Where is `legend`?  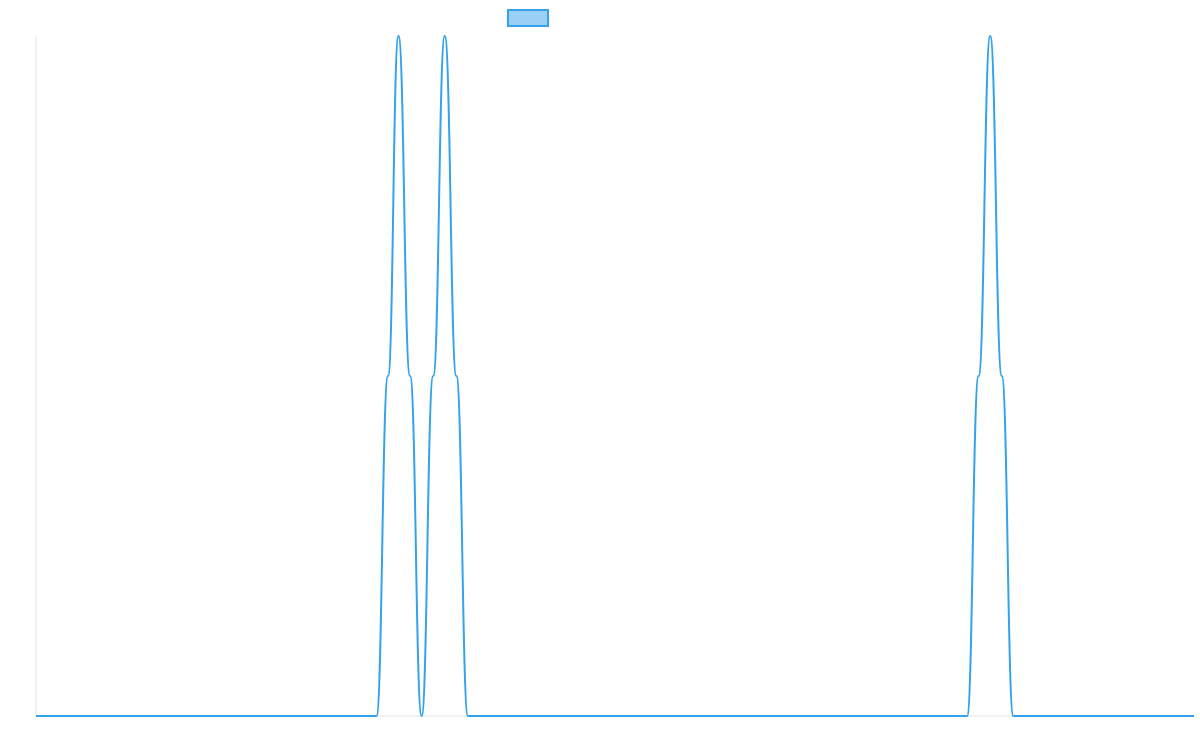
legend is located at coordinates (528, 18).